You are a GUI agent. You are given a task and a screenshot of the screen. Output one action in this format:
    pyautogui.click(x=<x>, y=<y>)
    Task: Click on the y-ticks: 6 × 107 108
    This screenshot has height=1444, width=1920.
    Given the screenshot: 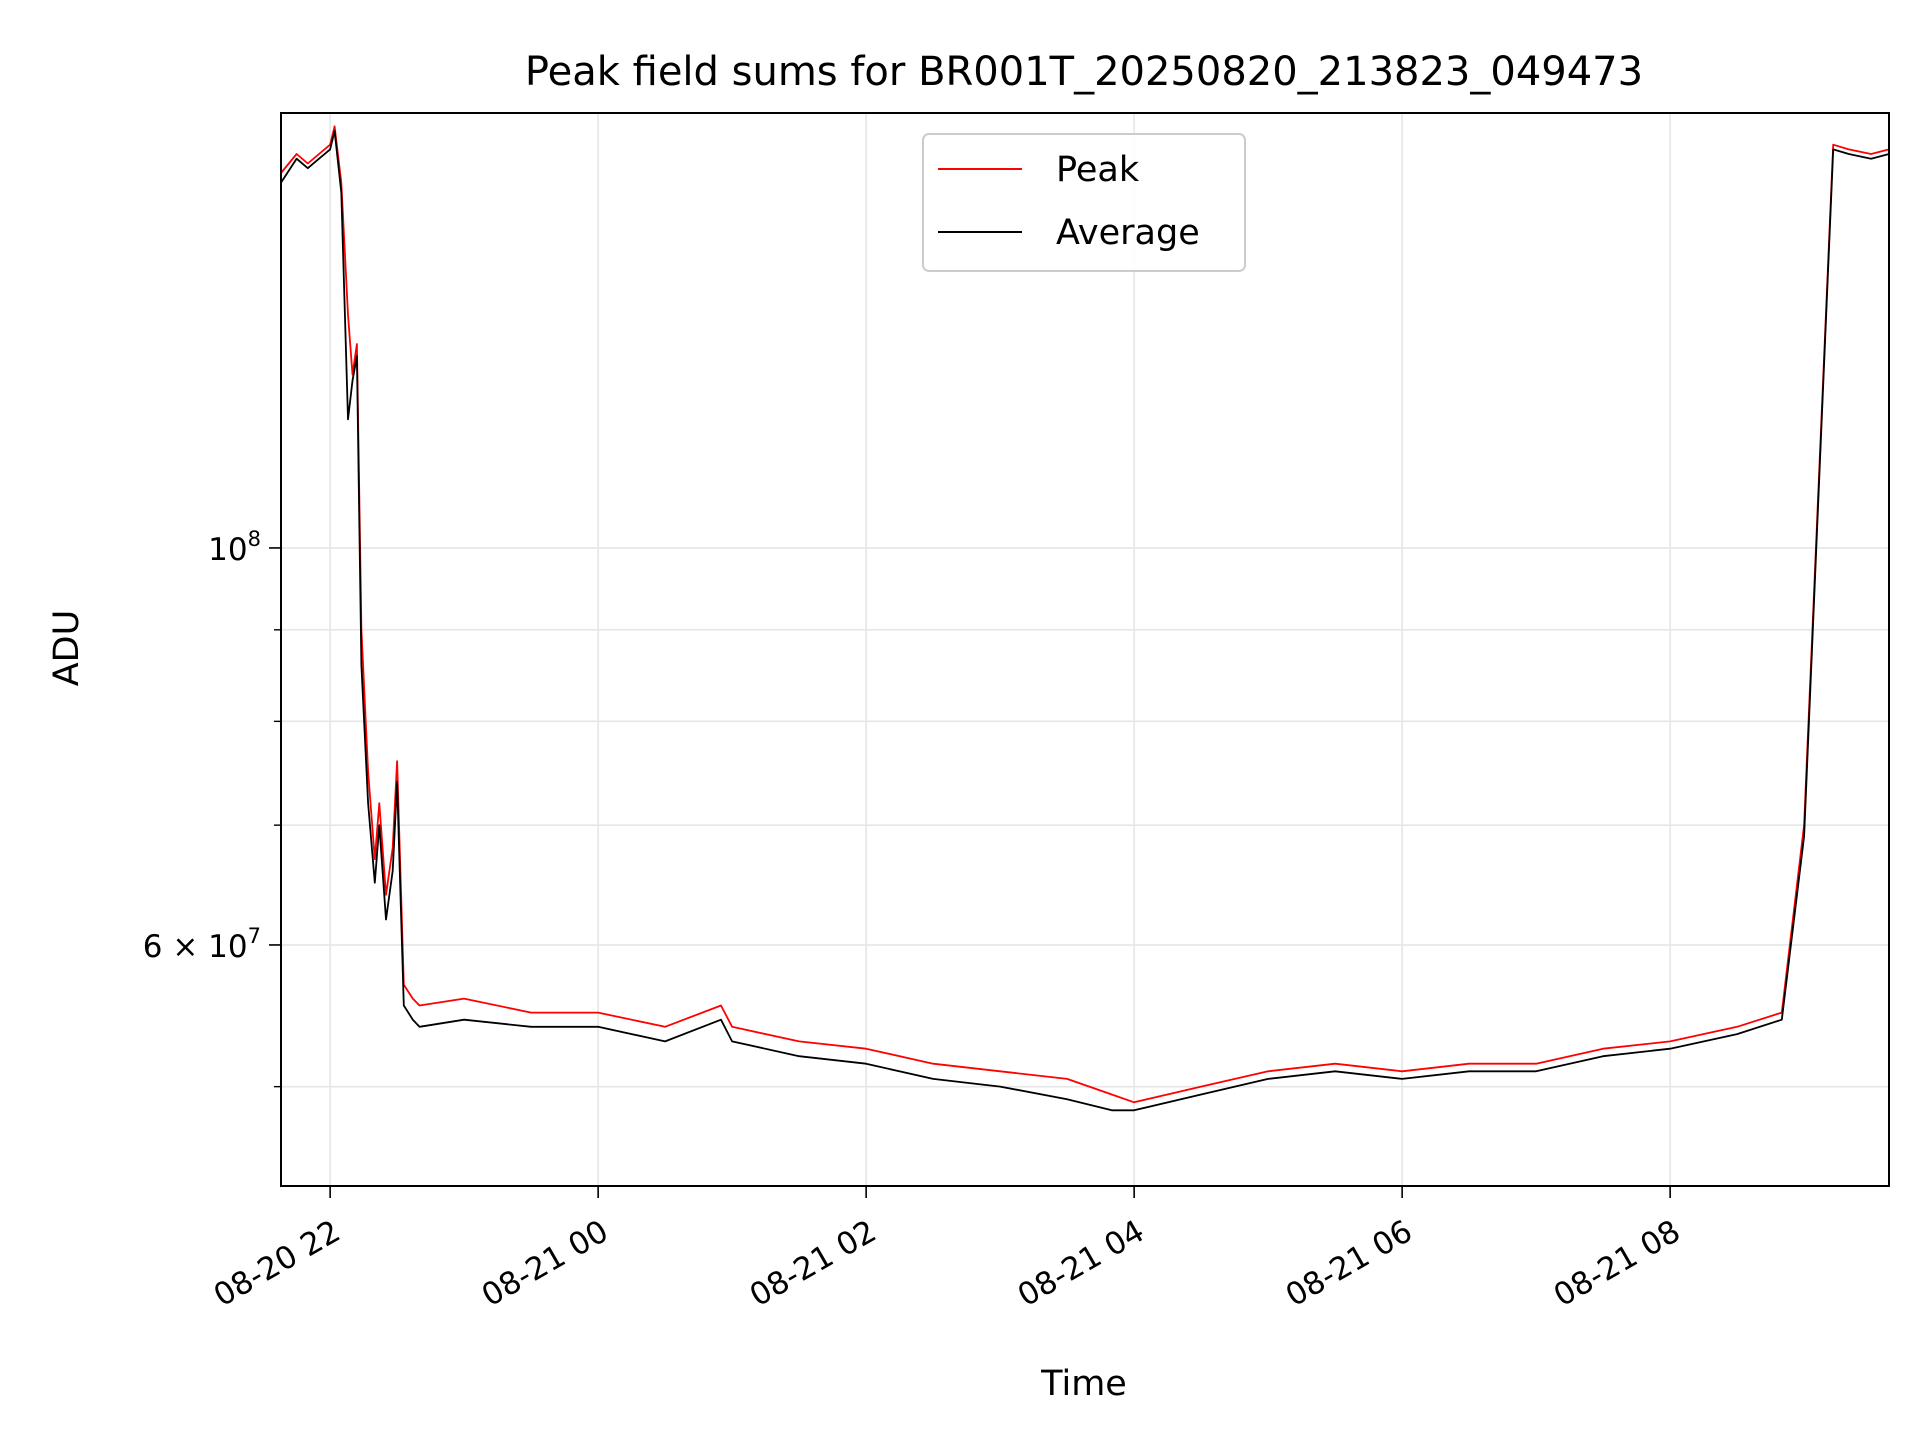 What is the action you would take?
    pyautogui.click(x=212, y=807)
    